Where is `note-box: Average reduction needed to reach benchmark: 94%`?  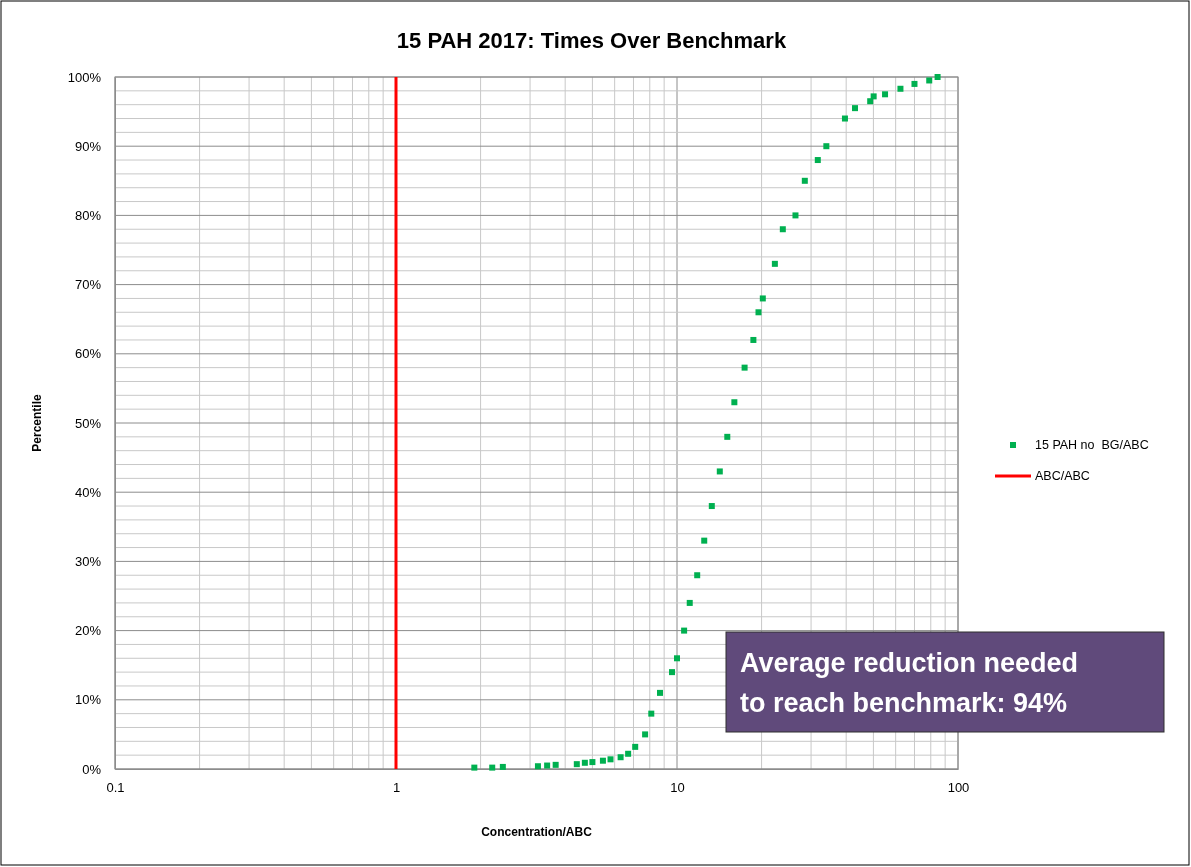 note-box: Average reduction needed to reach benchmark: 94% is located at coordinates (945, 682).